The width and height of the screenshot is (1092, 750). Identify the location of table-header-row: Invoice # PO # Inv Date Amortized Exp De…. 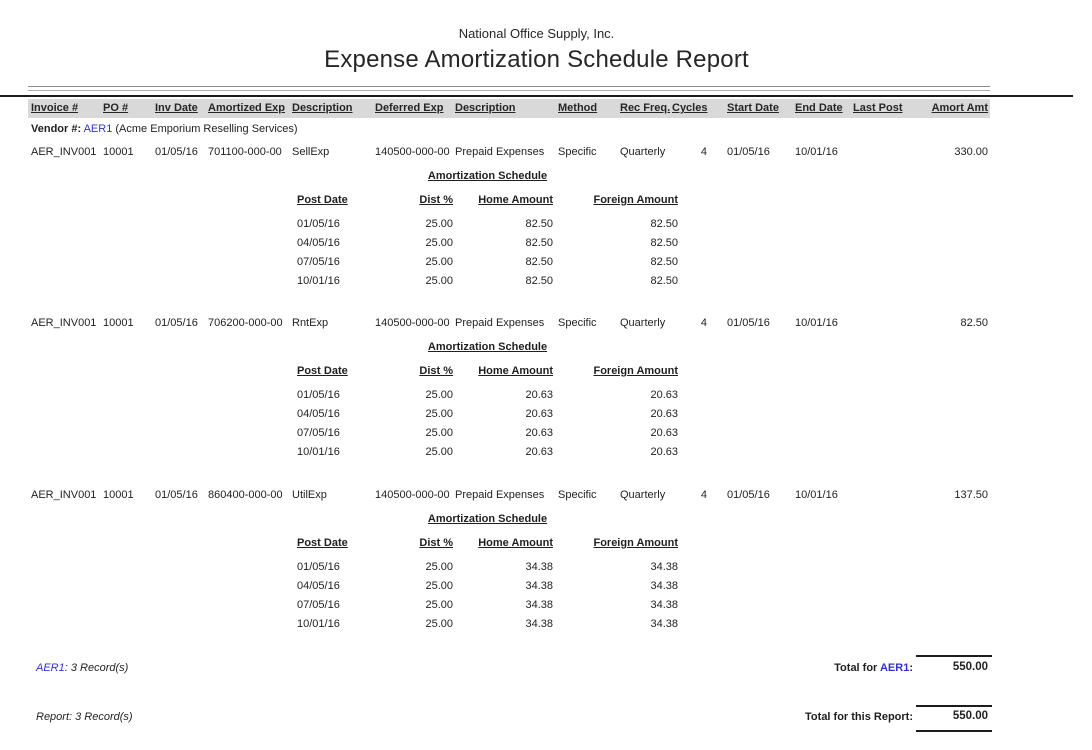
(546, 108).